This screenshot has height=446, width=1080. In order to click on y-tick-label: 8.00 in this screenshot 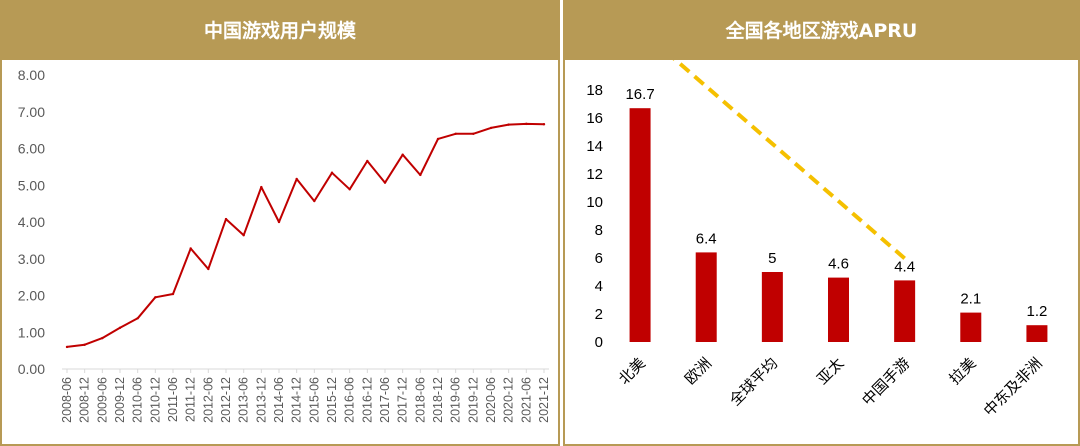, I will do `click(31, 75)`.